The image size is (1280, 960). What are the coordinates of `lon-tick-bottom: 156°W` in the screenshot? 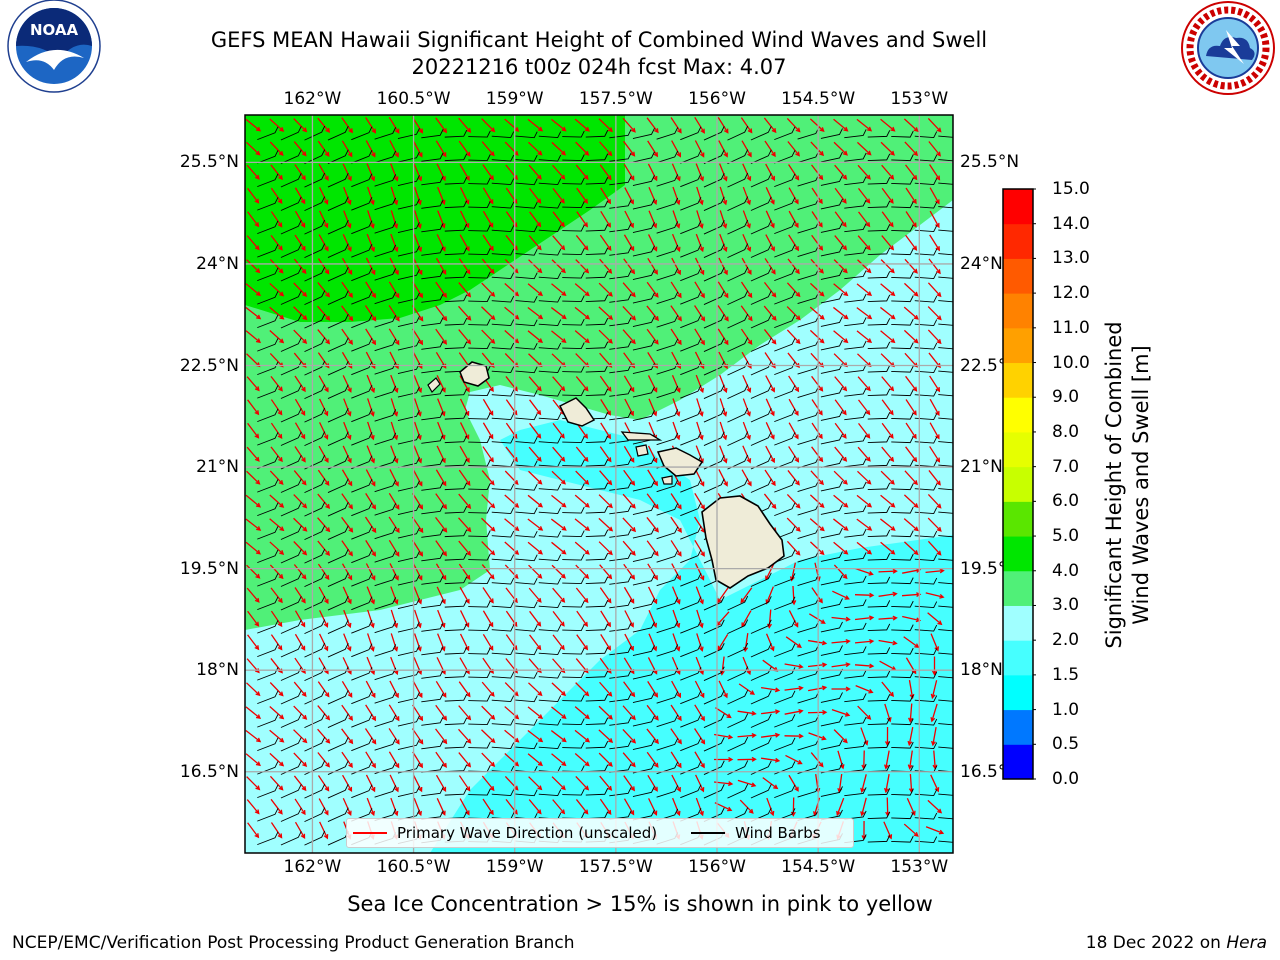 It's located at (717, 867).